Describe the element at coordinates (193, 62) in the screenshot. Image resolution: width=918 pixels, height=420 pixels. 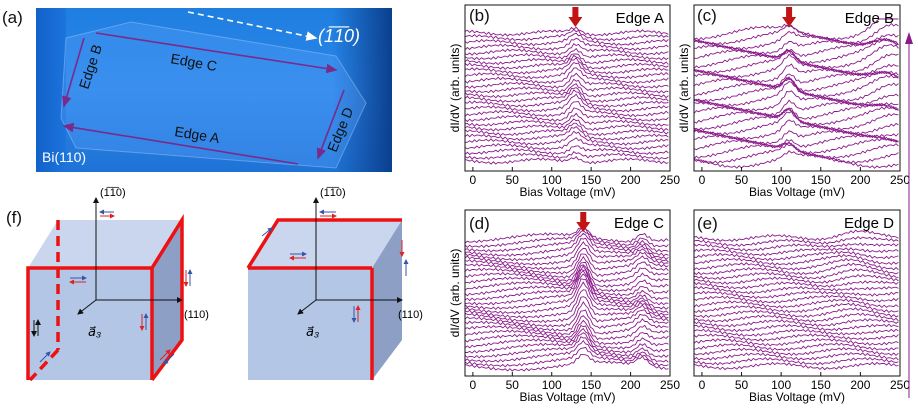
I see `edge-c-label: Edge C` at that location.